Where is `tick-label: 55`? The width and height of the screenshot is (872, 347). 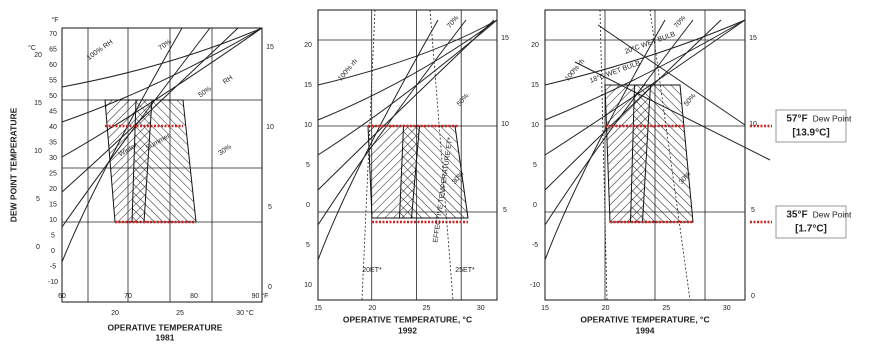
tick-label: 55 is located at coordinates (53, 80).